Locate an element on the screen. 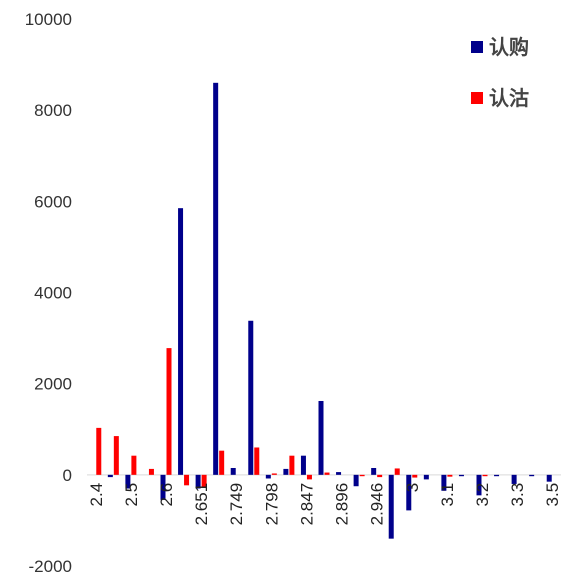 The width and height of the screenshot is (563, 579). x-tick-label: 2.749 is located at coordinates (236, 504).